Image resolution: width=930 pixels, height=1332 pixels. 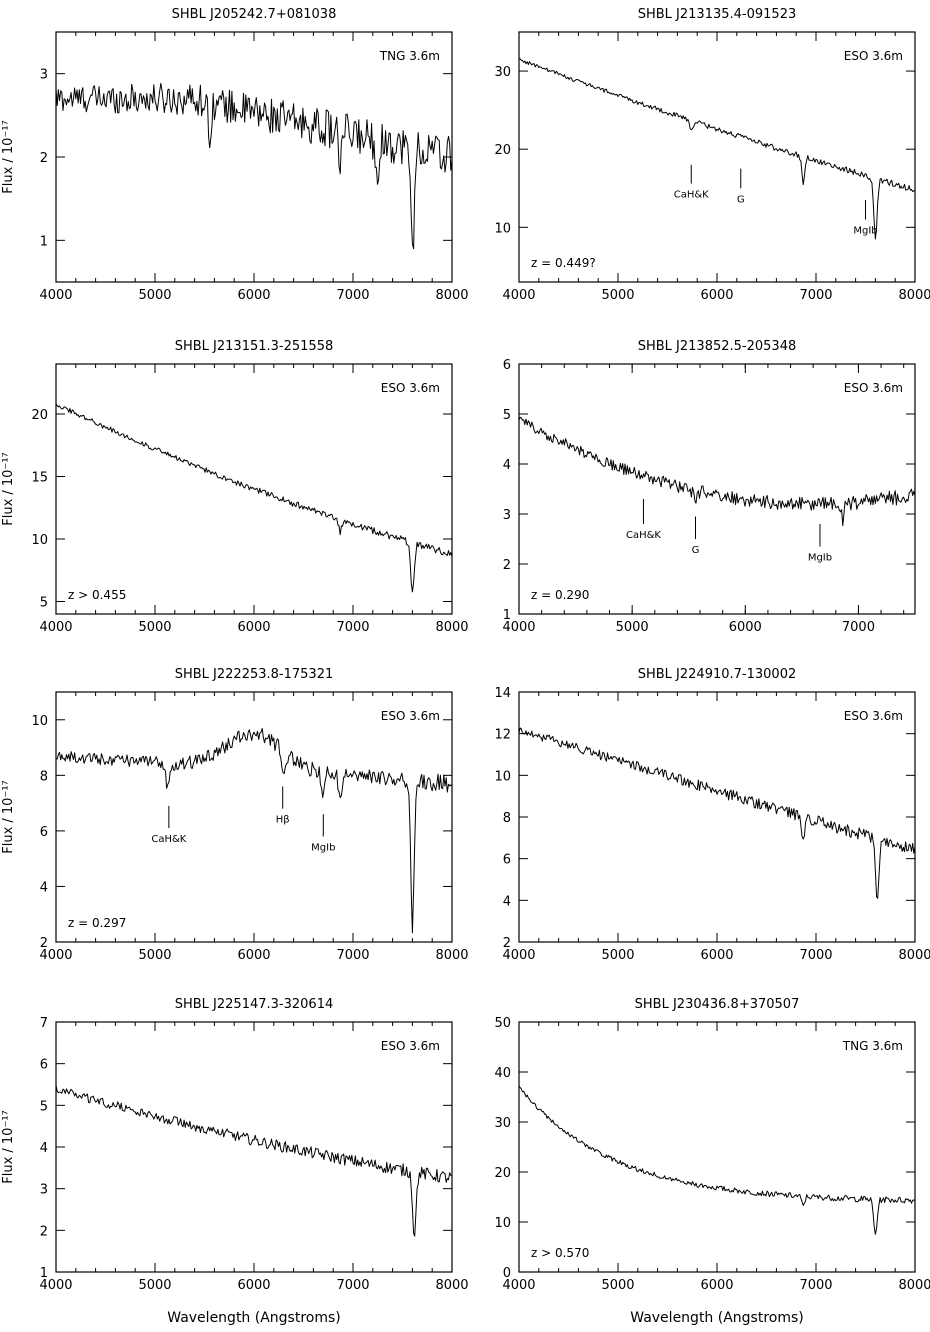 What do you see at coordinates (717, 1004) in the screenshot?
I see `panel-title: SHBL J230436.8+370507` at bounding box center [717, 1004].